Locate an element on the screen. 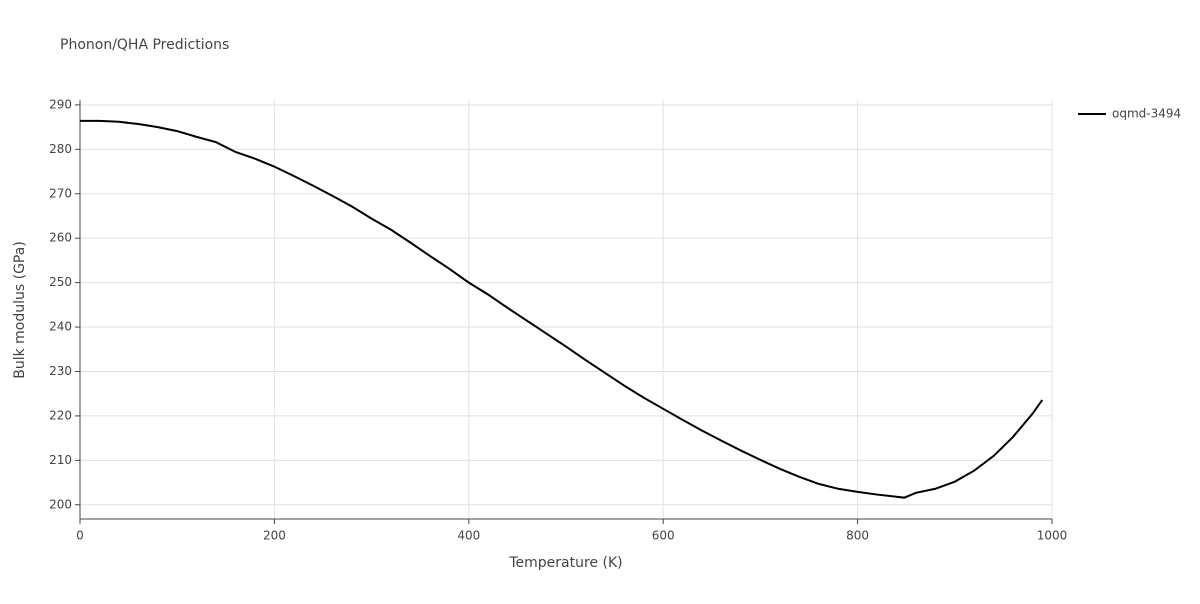  y-axis-label: Bulk modulus (GPa) is located at coordinates (20, 310).